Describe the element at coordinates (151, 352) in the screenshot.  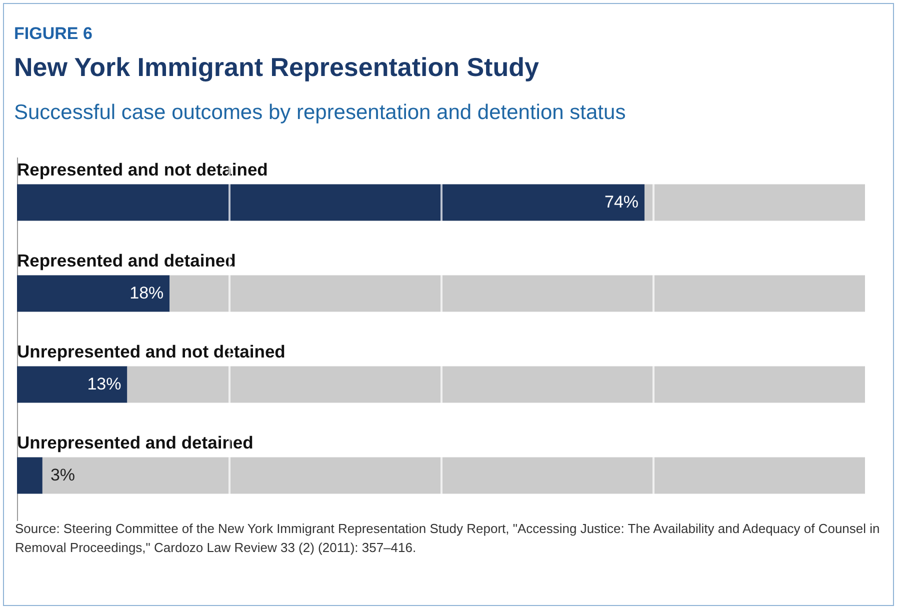
I see `y-tick-label: Unrepresented and not detained` at that location.